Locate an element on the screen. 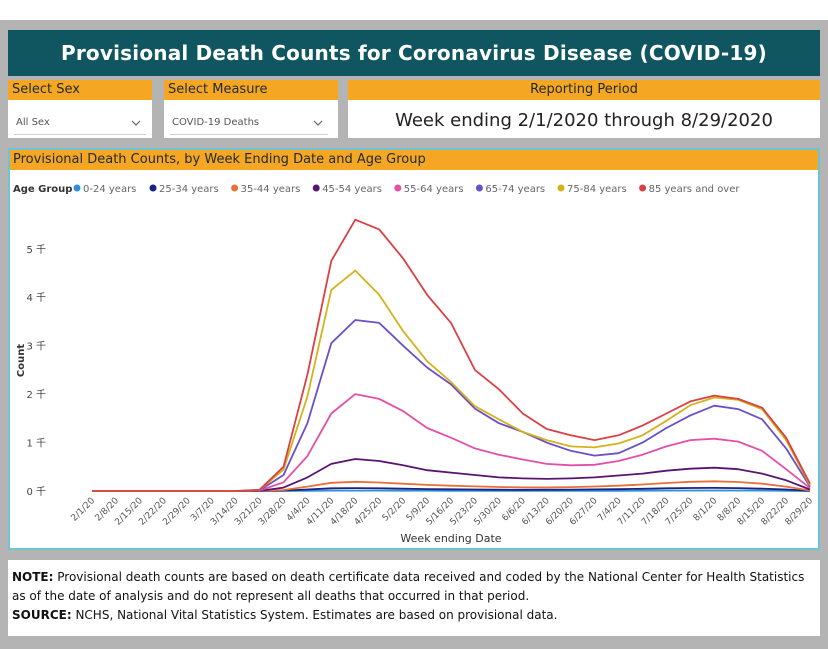 The height and width of the screenshot is (649, 828). x-tick-label: 8/1/20 is located at coordinates (706, 510).